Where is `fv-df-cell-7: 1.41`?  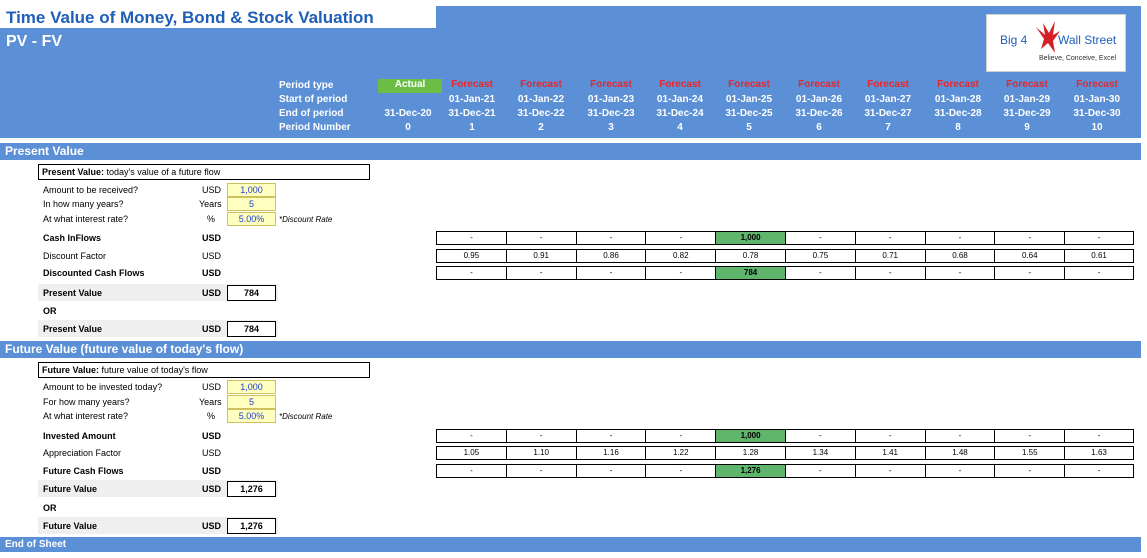
fv-df-cell-7: 1.41 is located at coordinates (889, 453).